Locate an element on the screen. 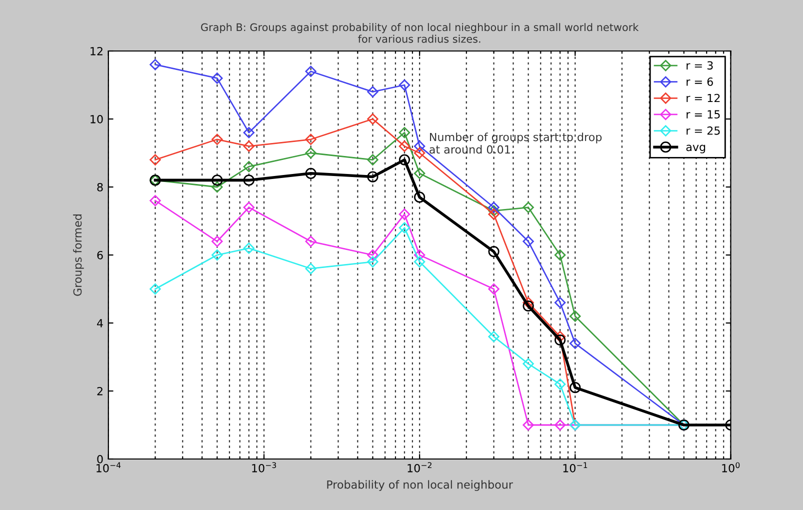 This screenshot has width=803, height=510. legend-label: r = 12 is located at coordinates (703, 98).